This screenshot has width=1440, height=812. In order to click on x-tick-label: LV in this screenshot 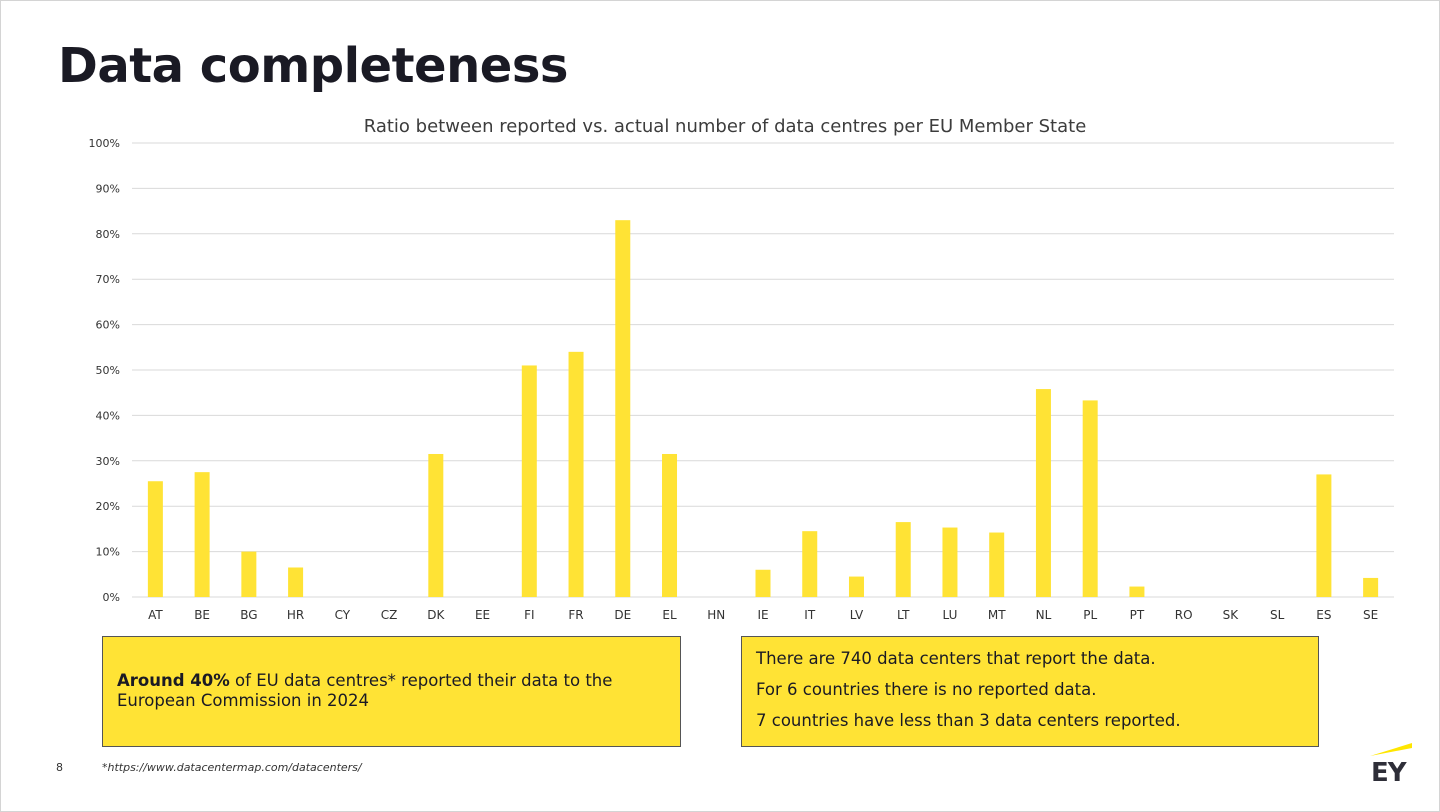, I will do `click(857, 615)`.